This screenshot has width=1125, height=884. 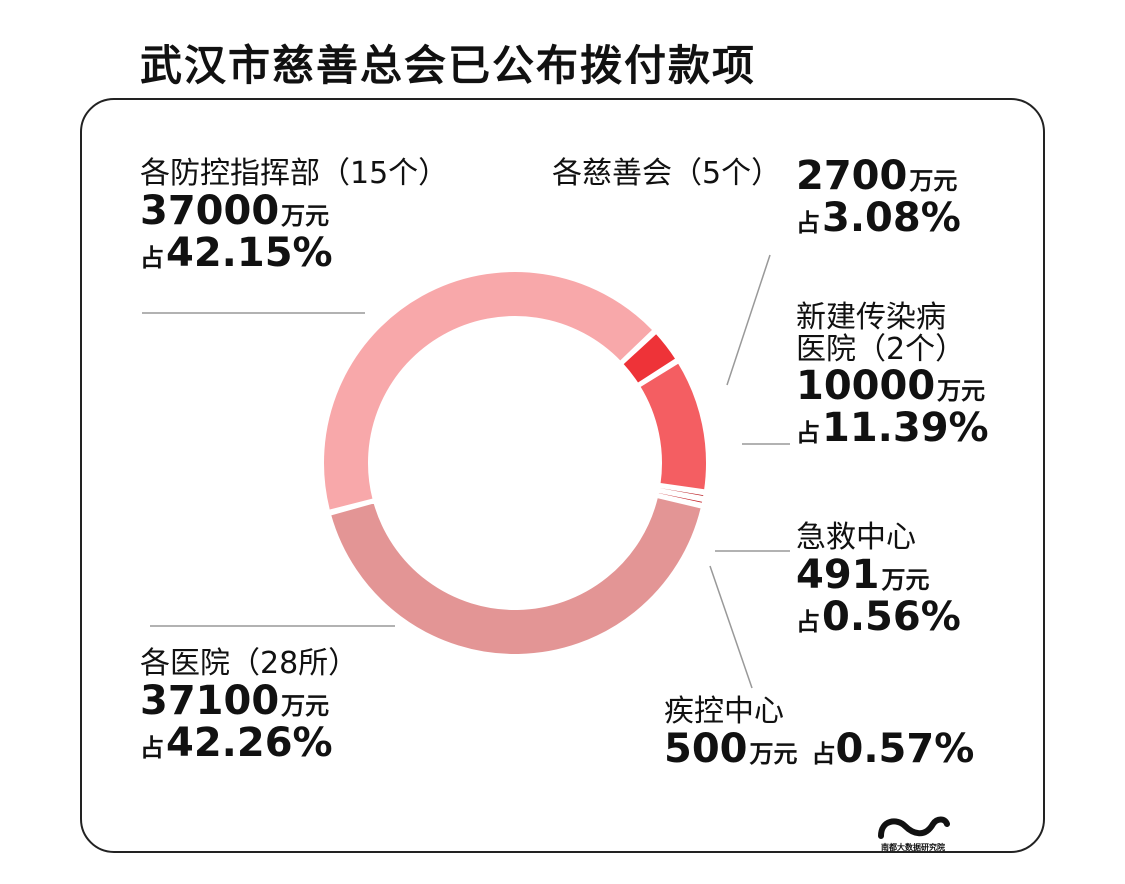 I want to click on leader-line-jikong, so click(x=731, y=627).